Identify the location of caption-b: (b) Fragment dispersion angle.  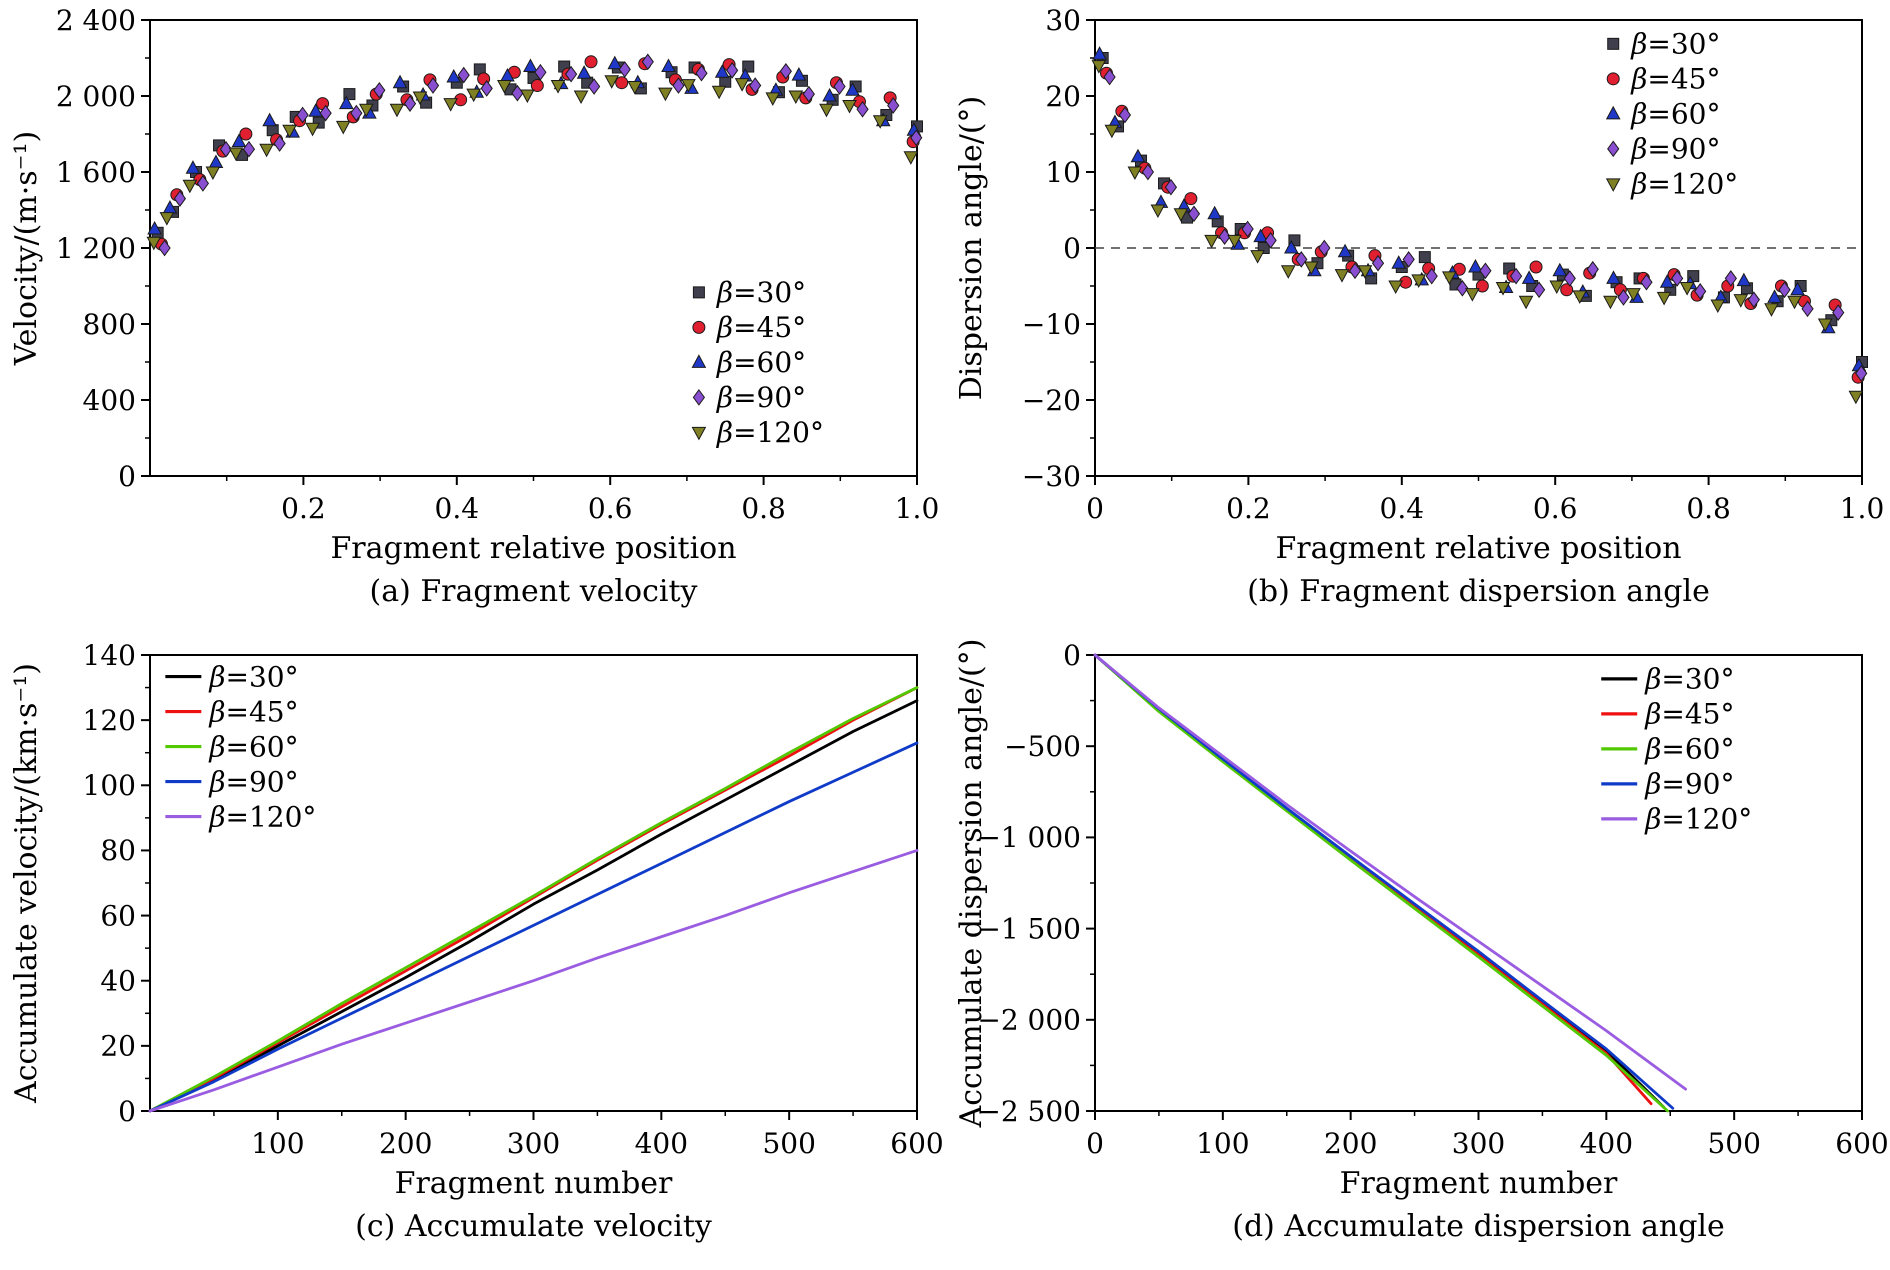
(1478, 591).